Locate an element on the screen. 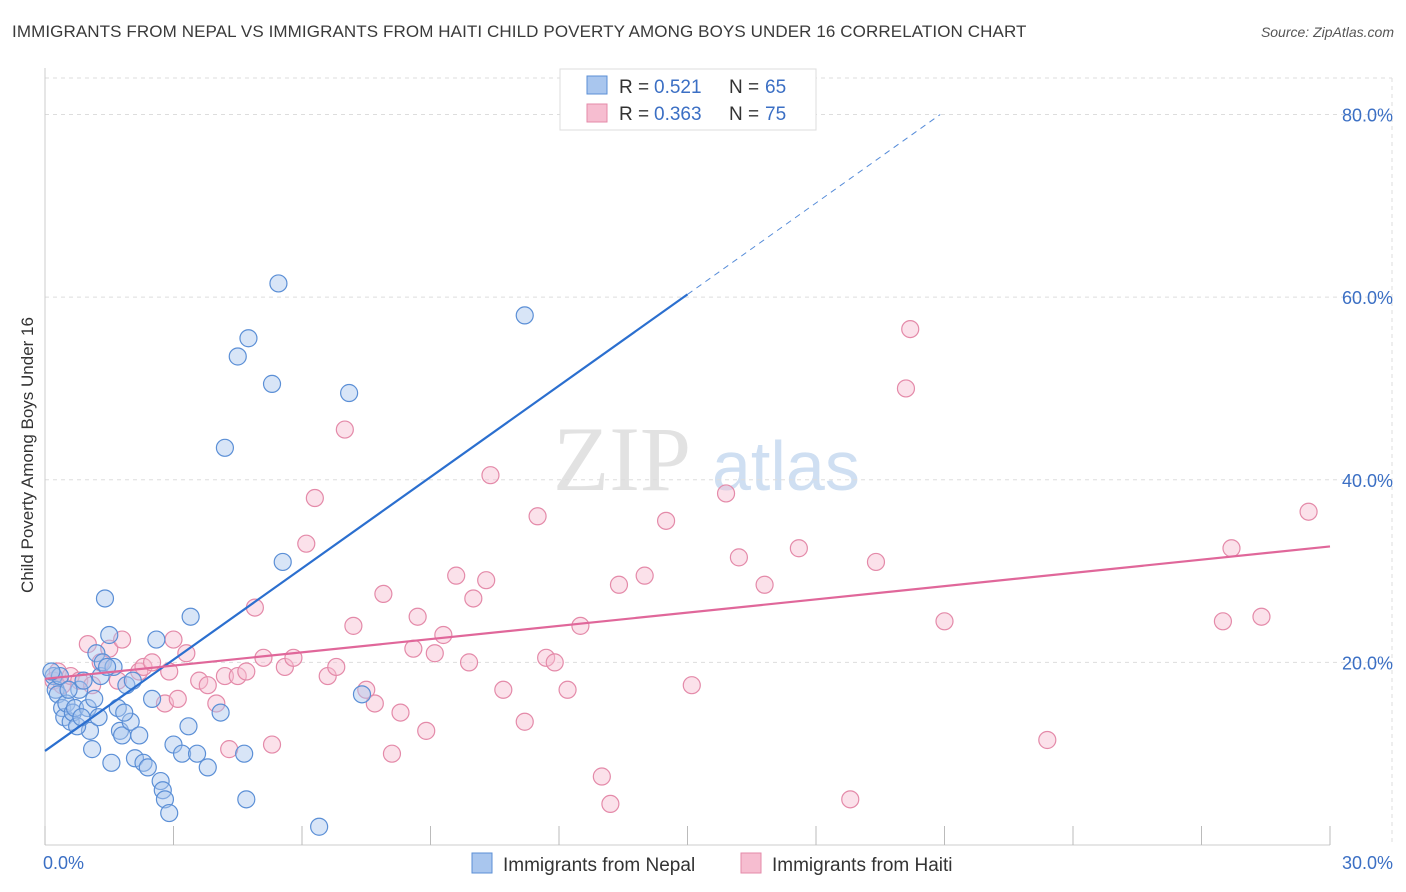 The image size is (1406, 892). x-tick-labels: 0.0% 30.0% is located at coordinates (718, 863).